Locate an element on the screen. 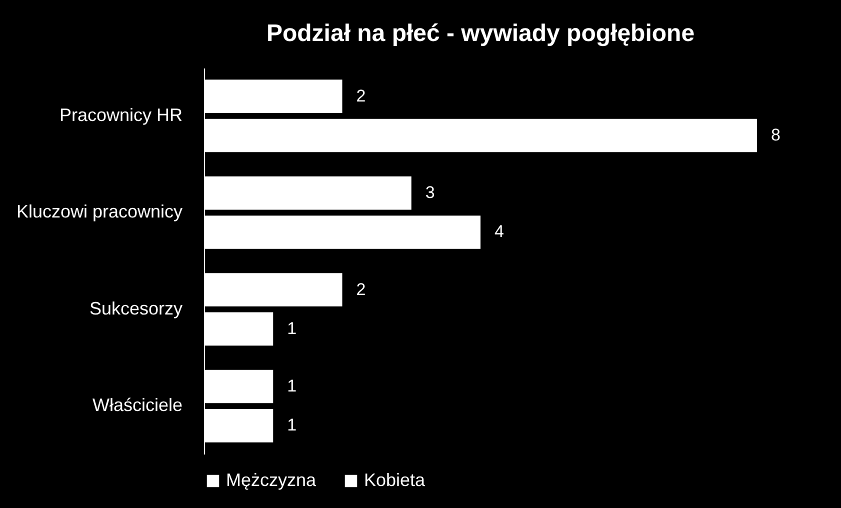 This screenshot has width=841, height=508. y-tick-label: Kluczowi pracownicy is located at coordinates (99, 212).